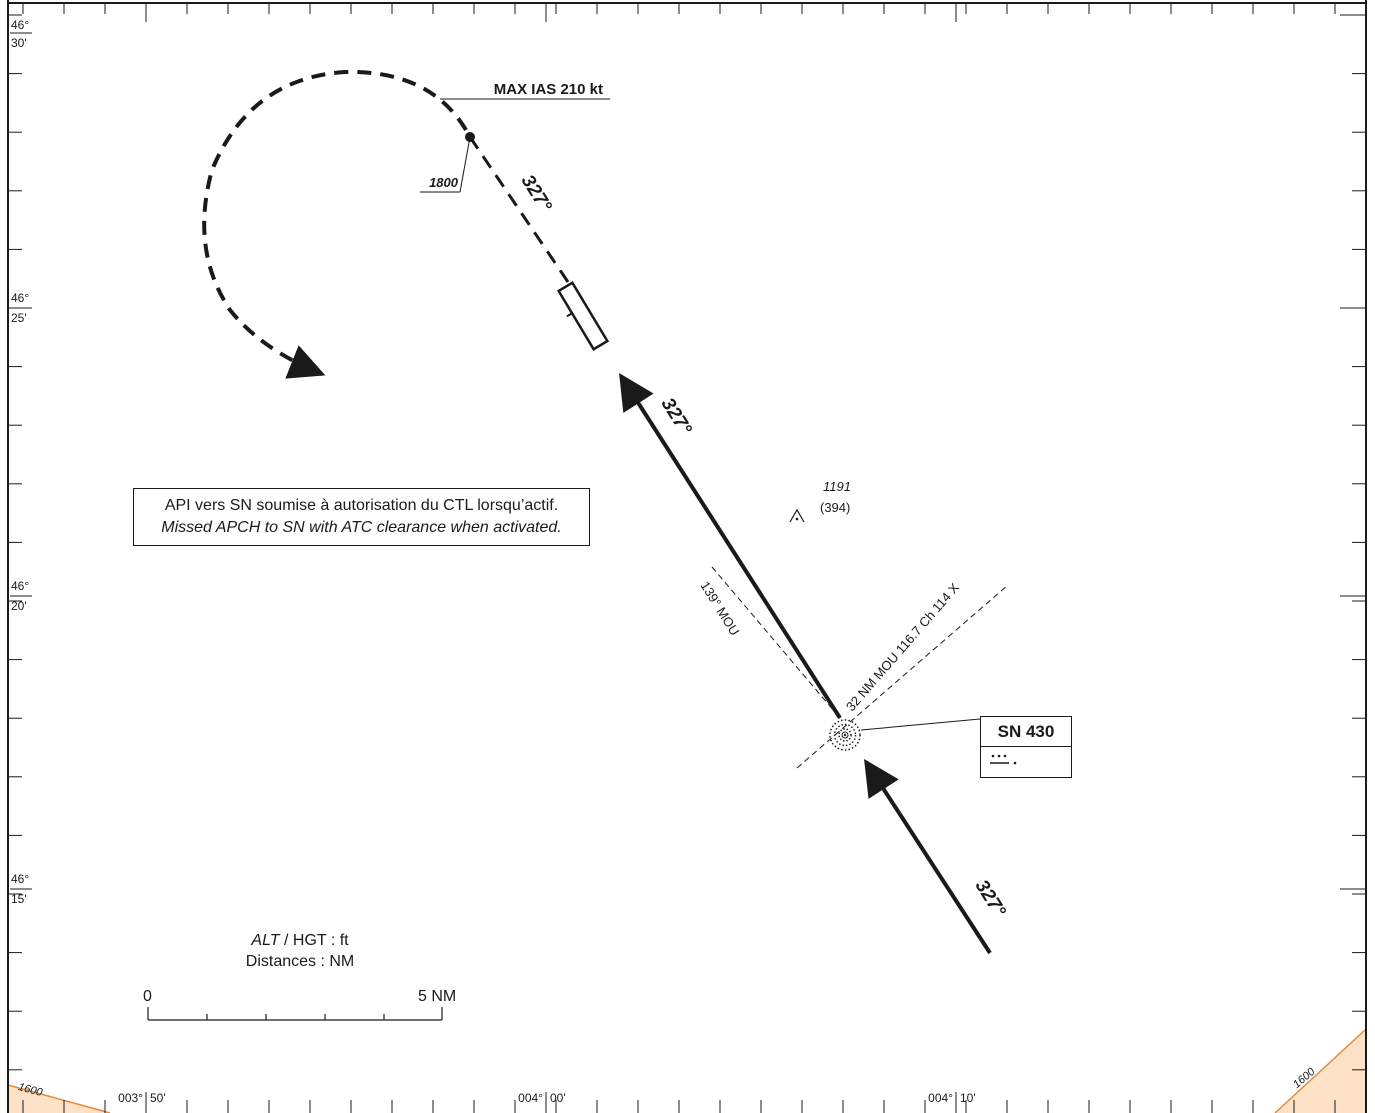 The image size is (1375, 1113). I want to click on svg-text: 50', so click(158, 1098).